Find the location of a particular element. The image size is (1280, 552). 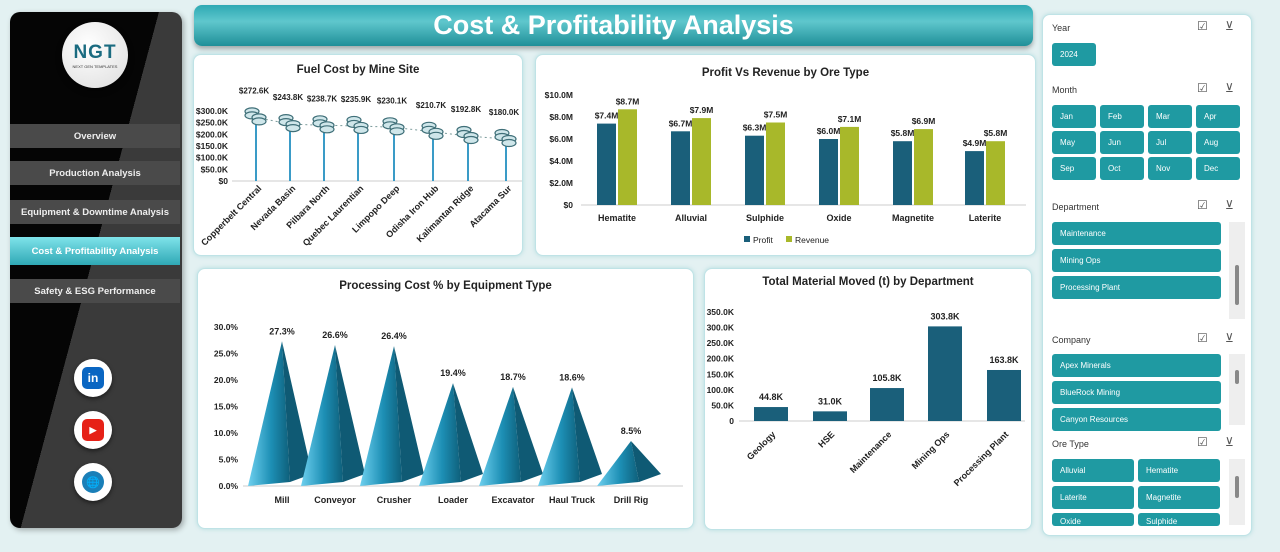

x-tick-label: Drill Rig is located at coordinates (631, 500).